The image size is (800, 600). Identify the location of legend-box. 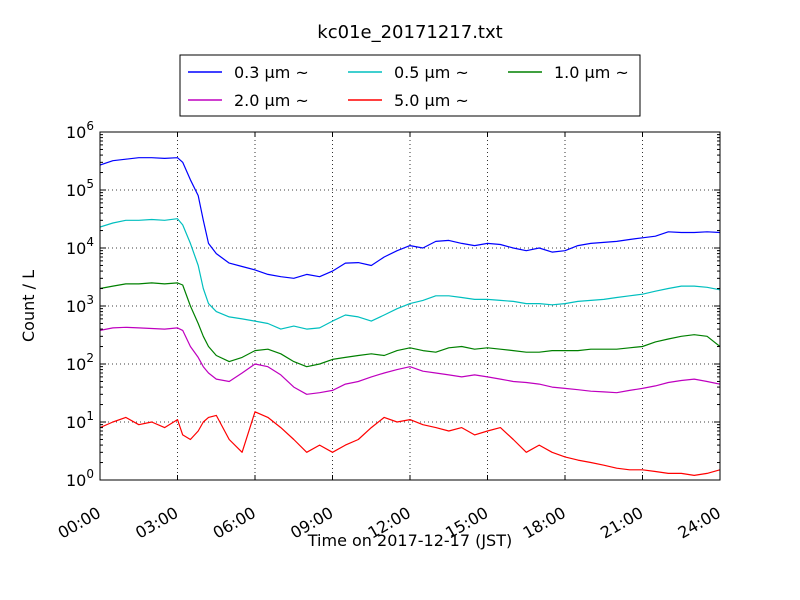
(410, 85).